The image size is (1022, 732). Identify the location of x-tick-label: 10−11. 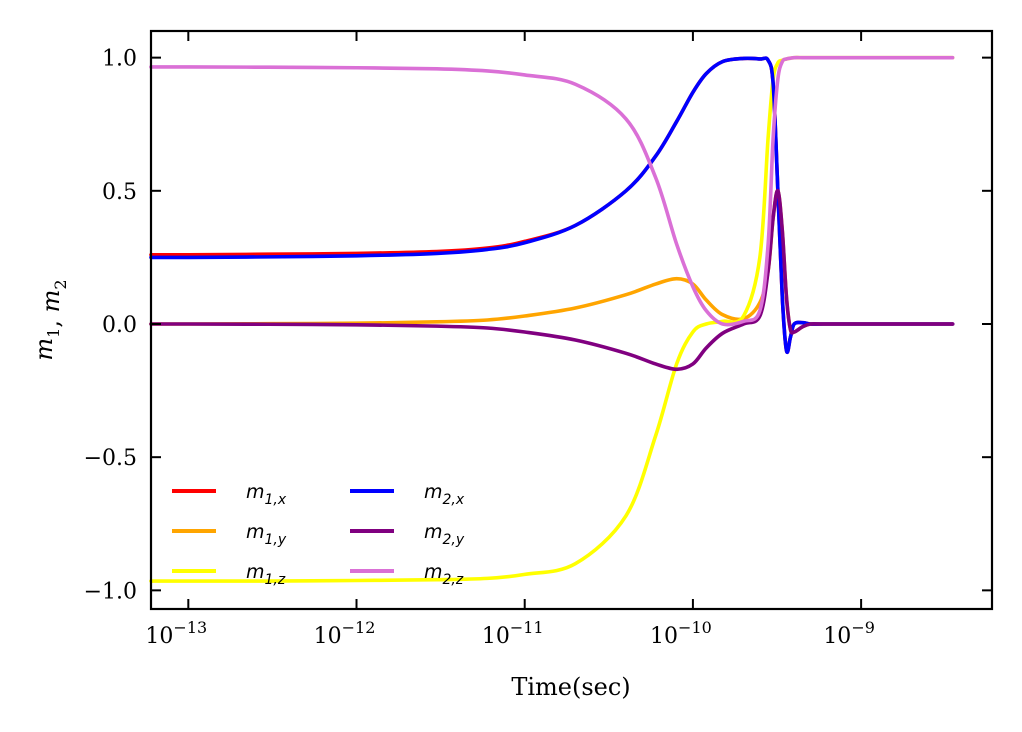
(513, 633).